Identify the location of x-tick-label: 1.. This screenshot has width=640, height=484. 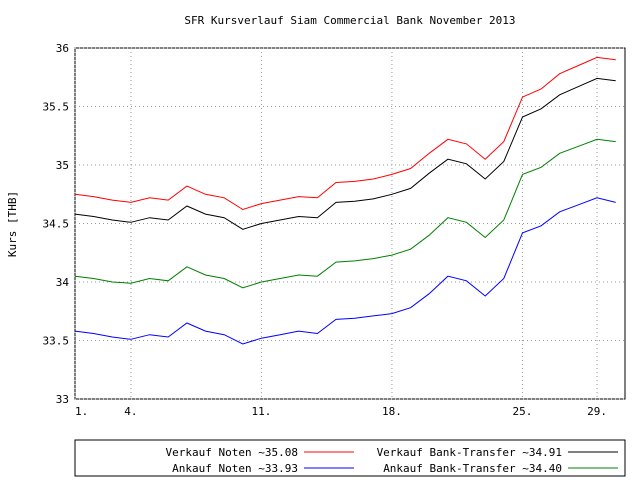
(81, 411).